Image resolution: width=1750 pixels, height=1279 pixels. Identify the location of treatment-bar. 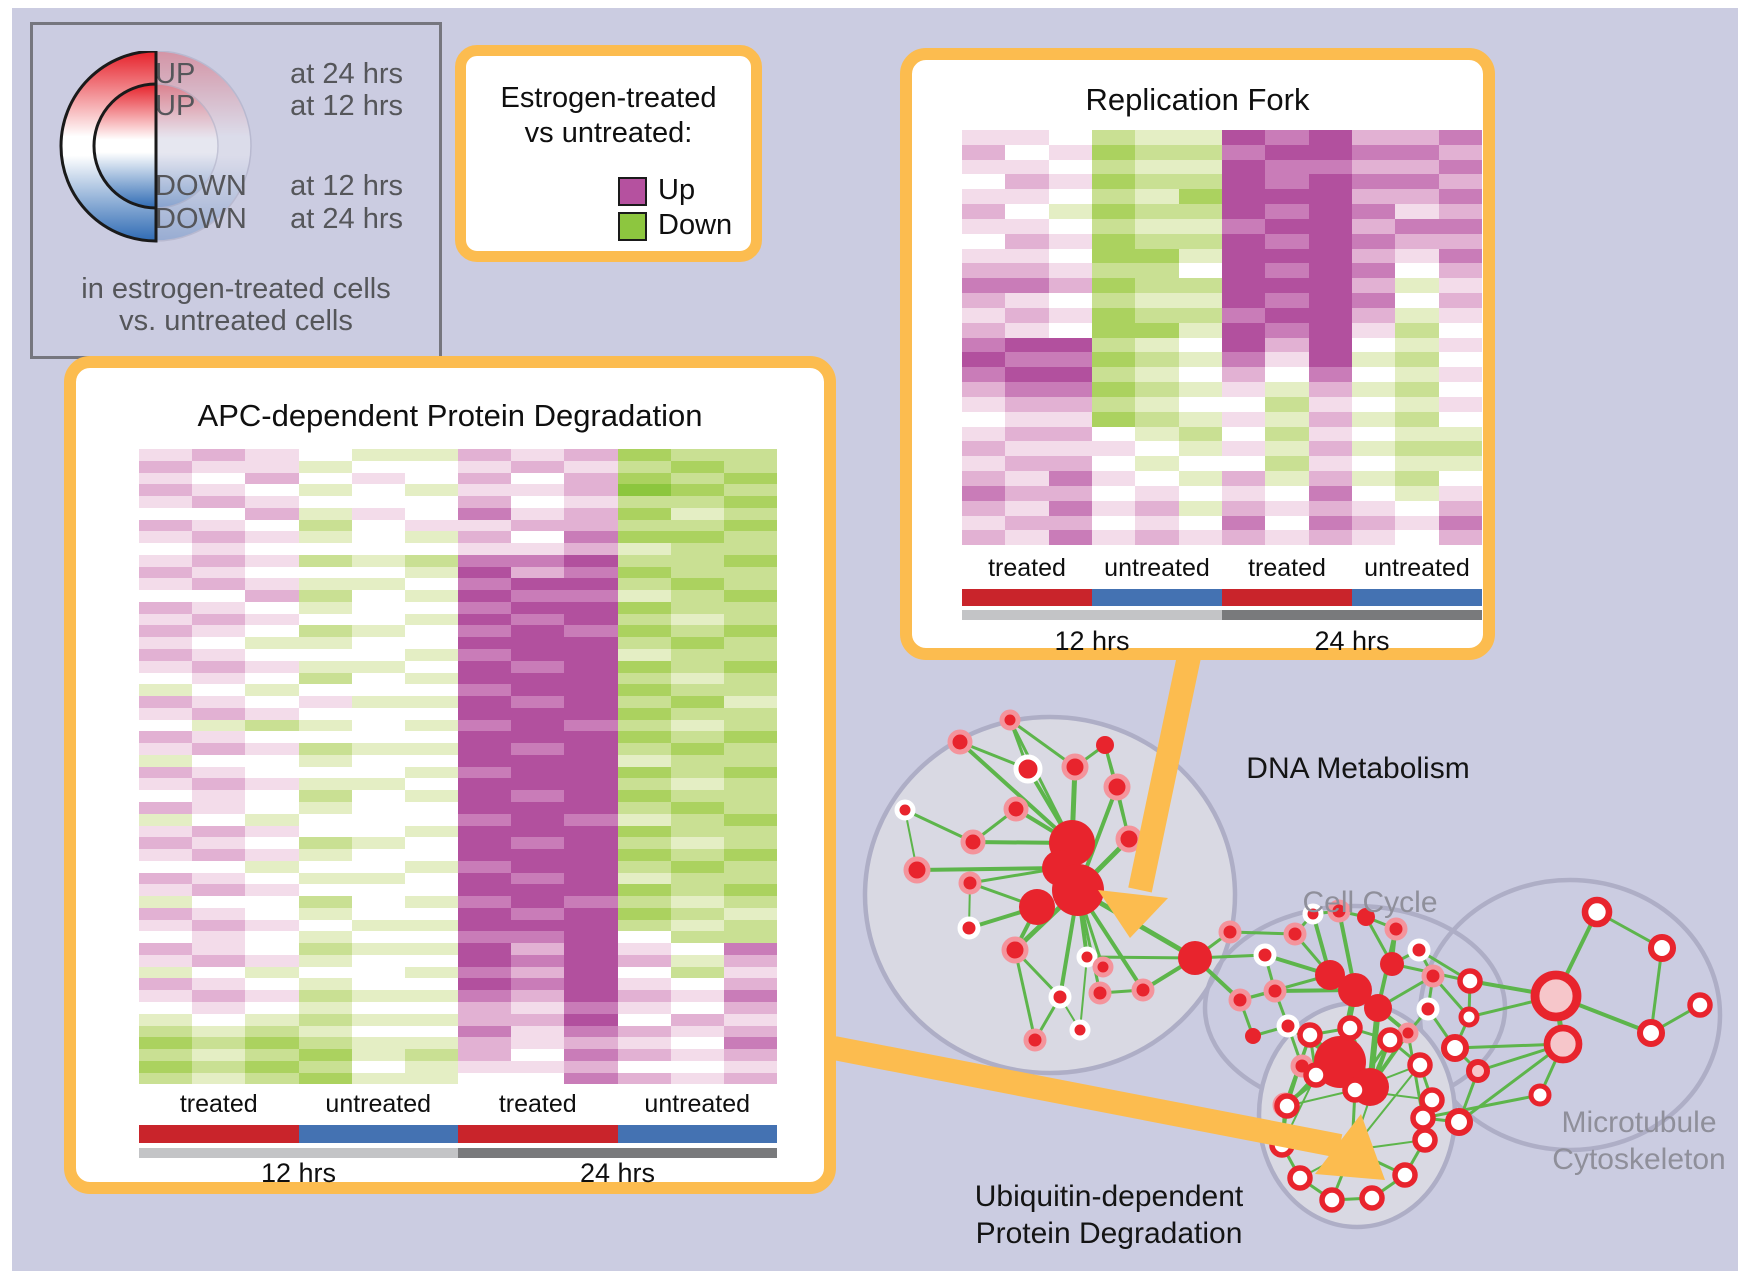
(1027, 597).